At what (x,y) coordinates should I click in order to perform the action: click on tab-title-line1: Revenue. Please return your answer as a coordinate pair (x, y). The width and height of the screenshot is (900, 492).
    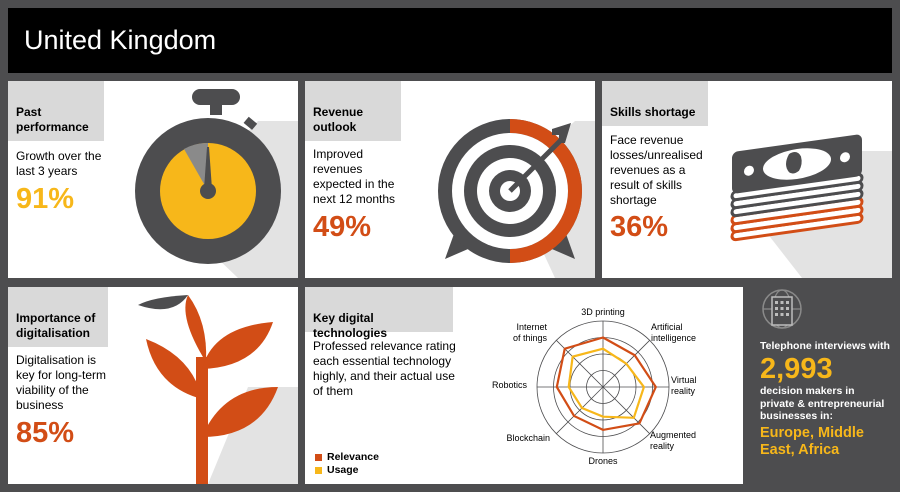
    Looking at the image, I should click on (338, 112).